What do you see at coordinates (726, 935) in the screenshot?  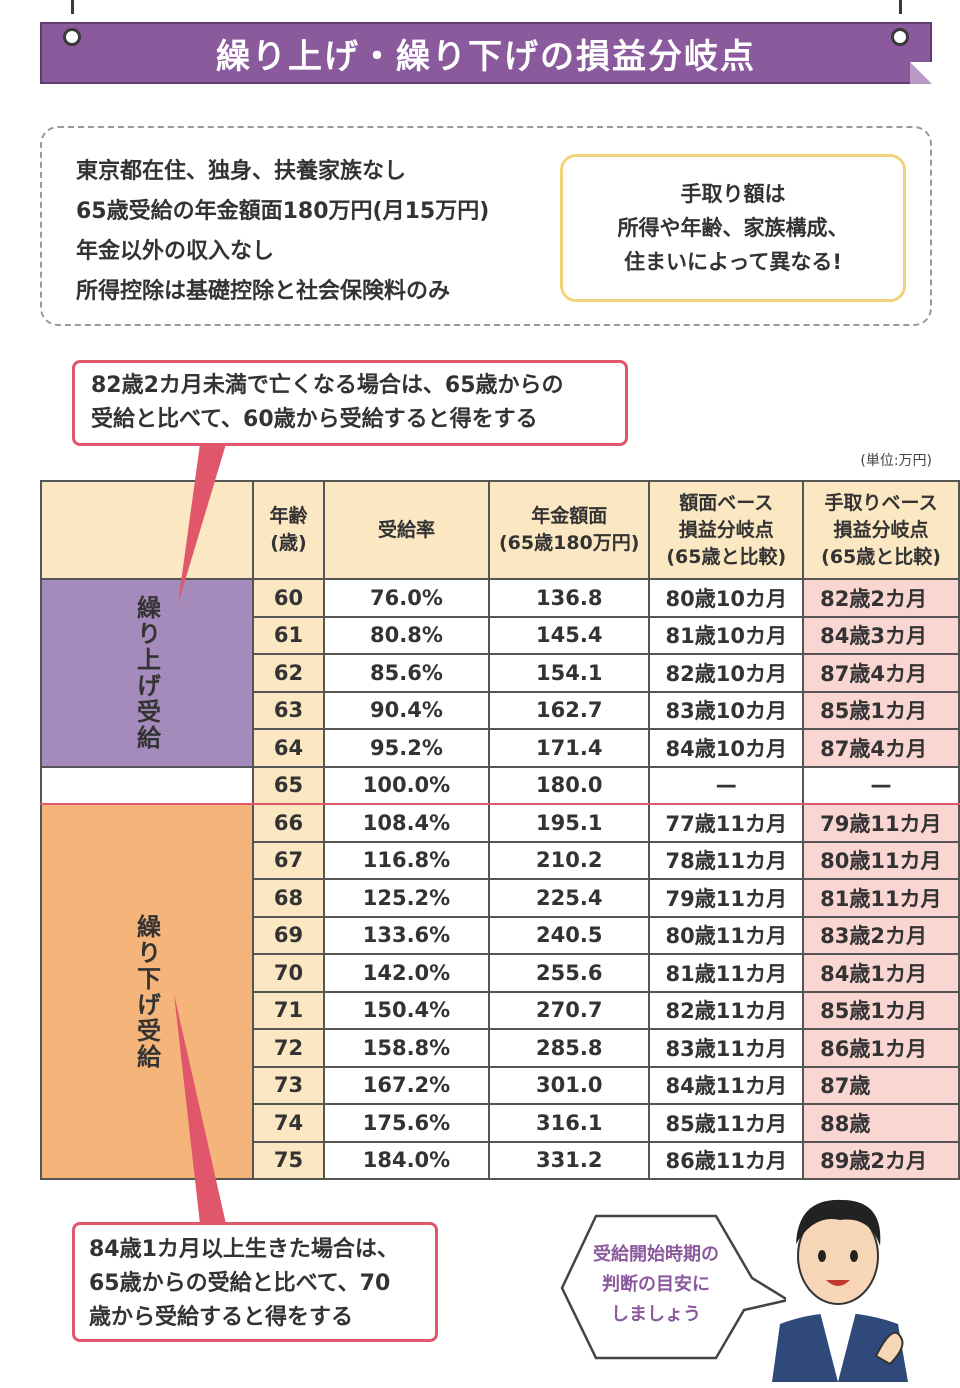 I see `cell-gross-breakeven: 80歳11カ月` at bounding box center [726, 935].